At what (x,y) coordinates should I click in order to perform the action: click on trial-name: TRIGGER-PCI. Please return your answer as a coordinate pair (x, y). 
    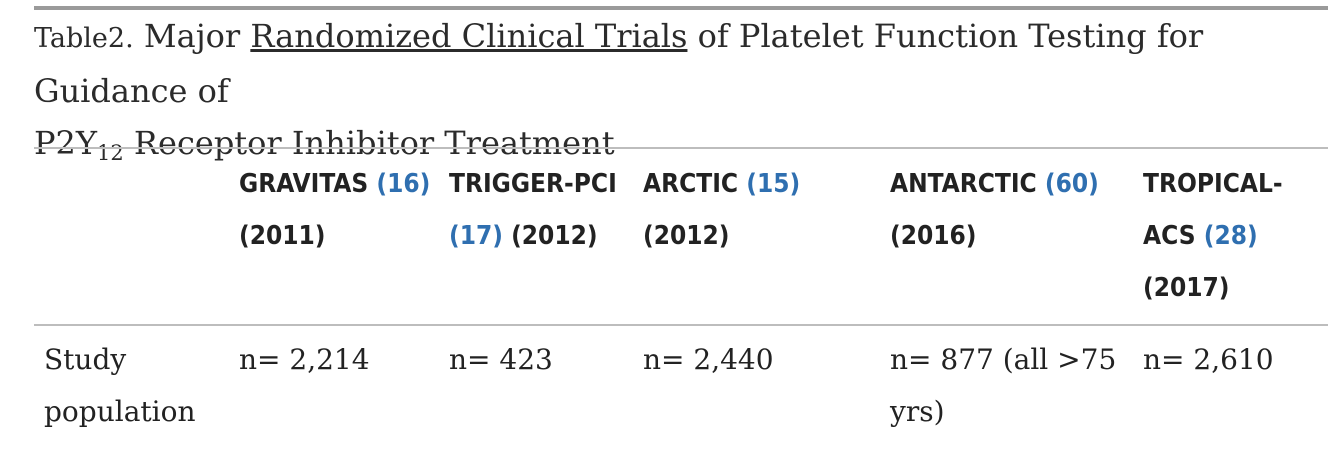
    Looking at the image, I should click on (533, 184).